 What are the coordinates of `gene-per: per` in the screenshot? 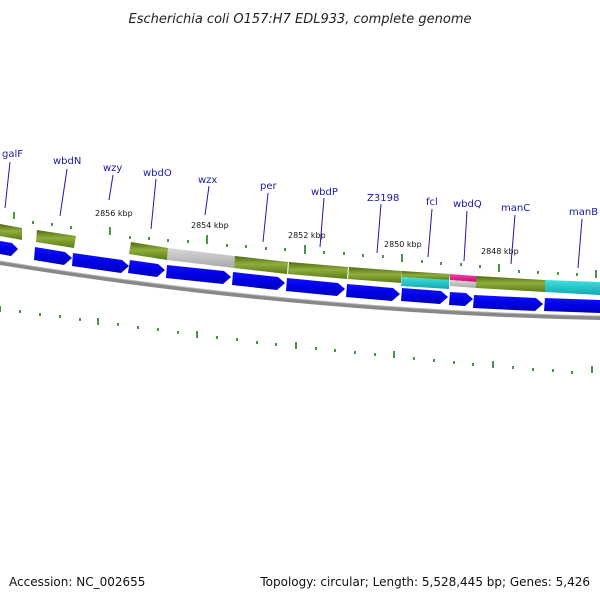 It's located at (269, 212).